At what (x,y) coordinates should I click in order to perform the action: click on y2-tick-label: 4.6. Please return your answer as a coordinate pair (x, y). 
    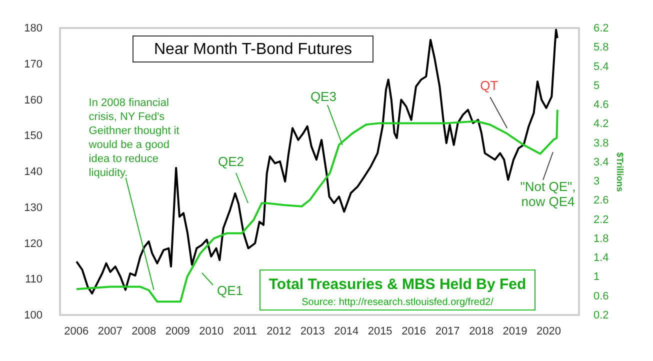
    Looking at the image, I should click on (601, 105).